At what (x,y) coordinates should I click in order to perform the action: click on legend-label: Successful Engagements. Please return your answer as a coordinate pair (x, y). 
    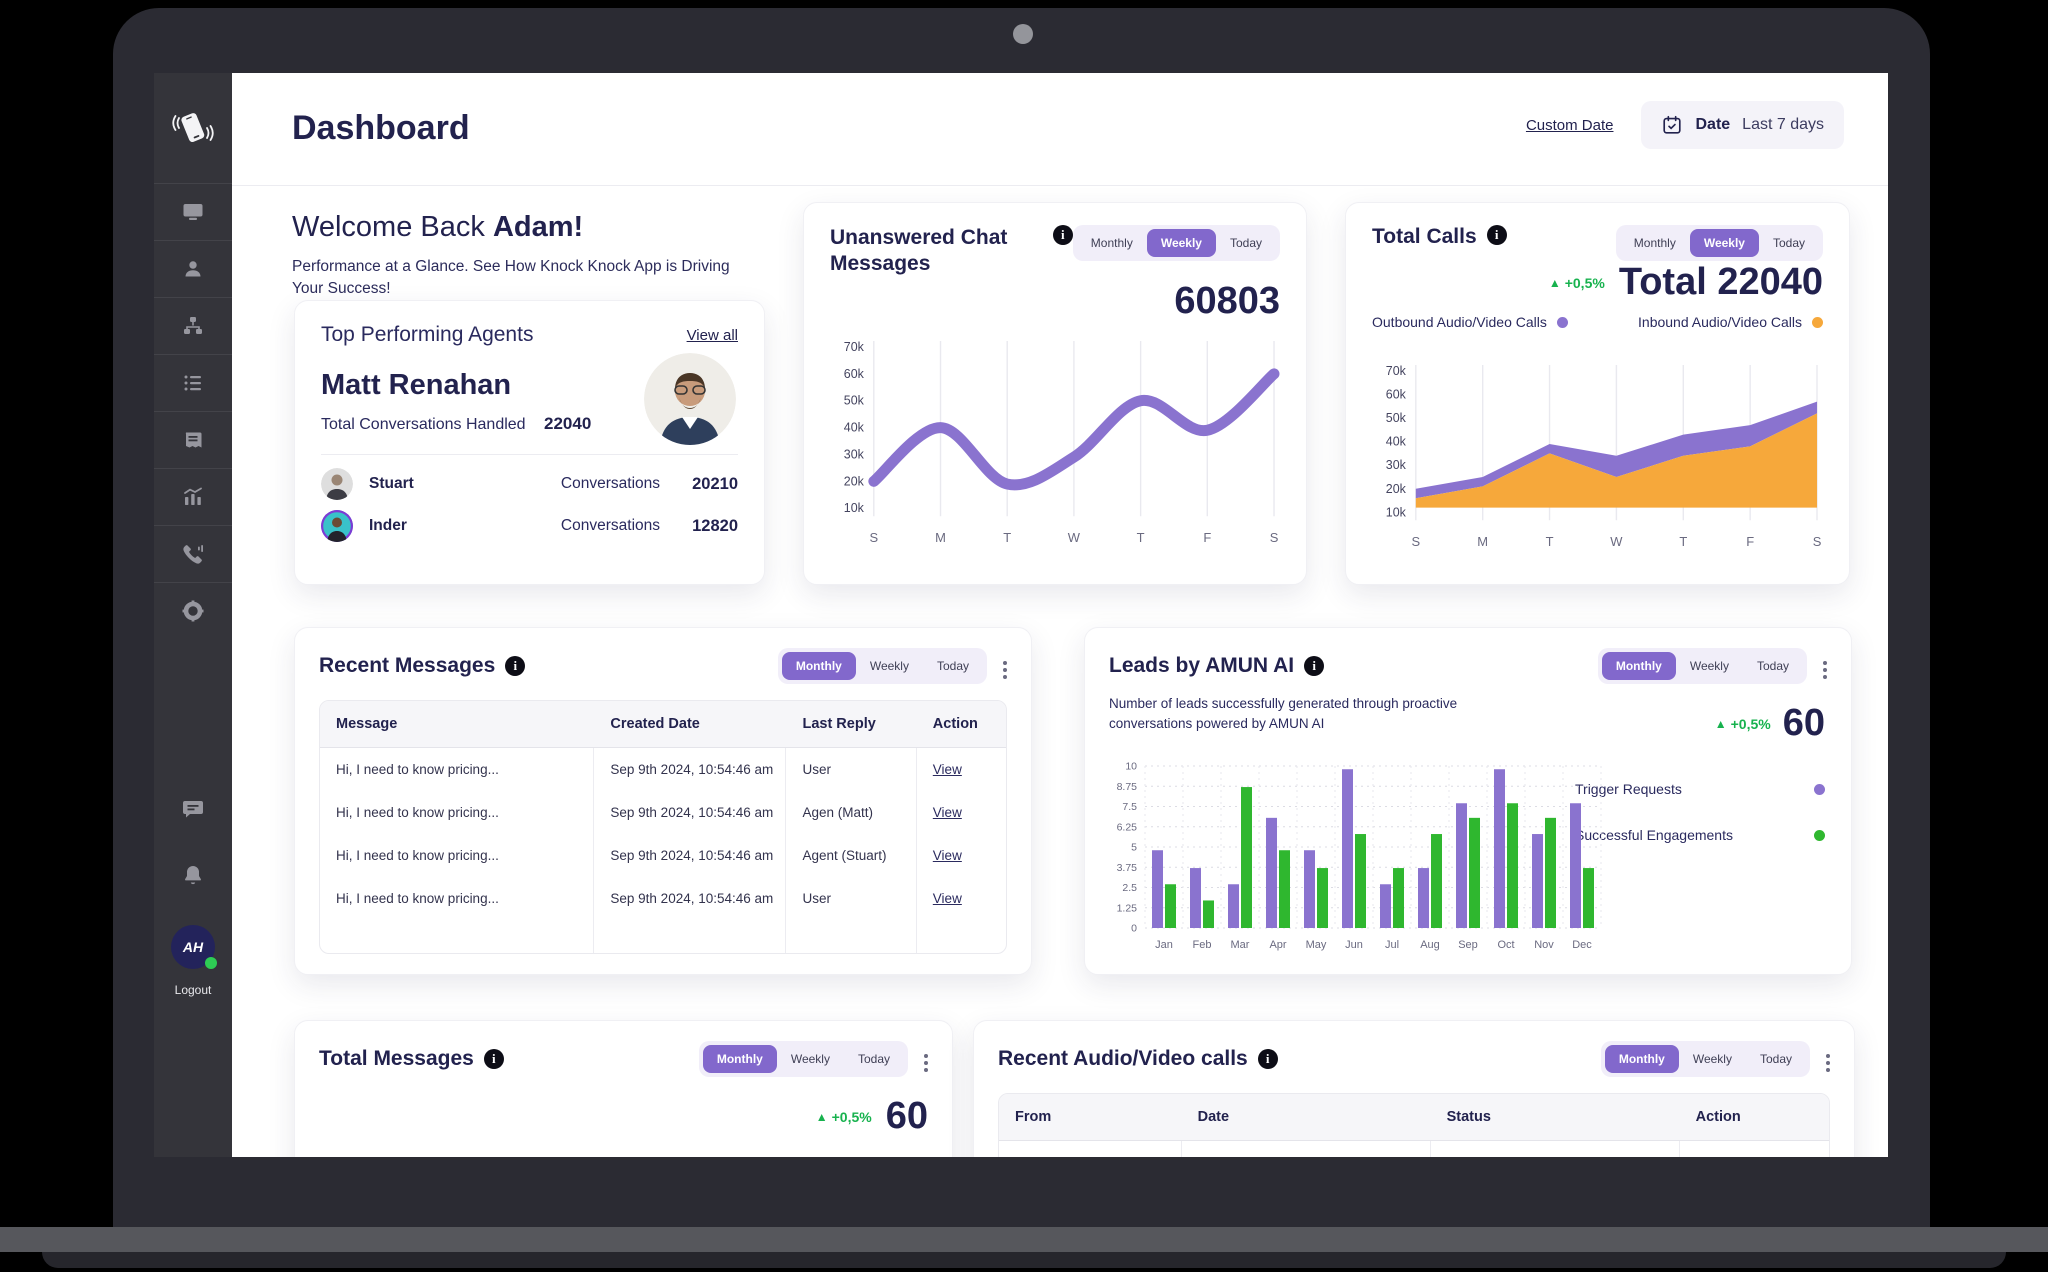
    Looking at the image, I should click on (1654, 835).